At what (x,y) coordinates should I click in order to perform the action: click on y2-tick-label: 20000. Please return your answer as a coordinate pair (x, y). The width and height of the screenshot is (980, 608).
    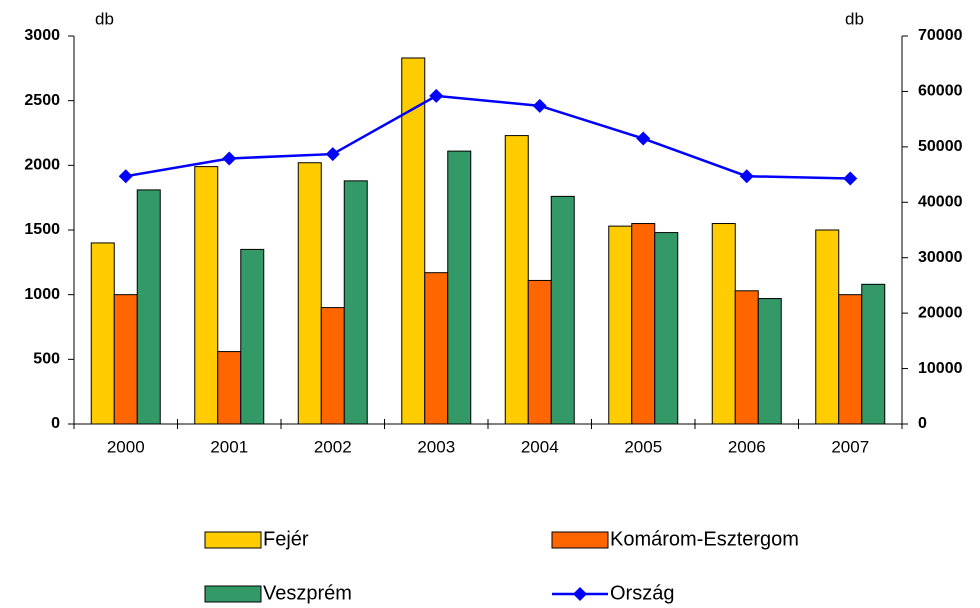
    Looking at the image, I should click on (940, 312).